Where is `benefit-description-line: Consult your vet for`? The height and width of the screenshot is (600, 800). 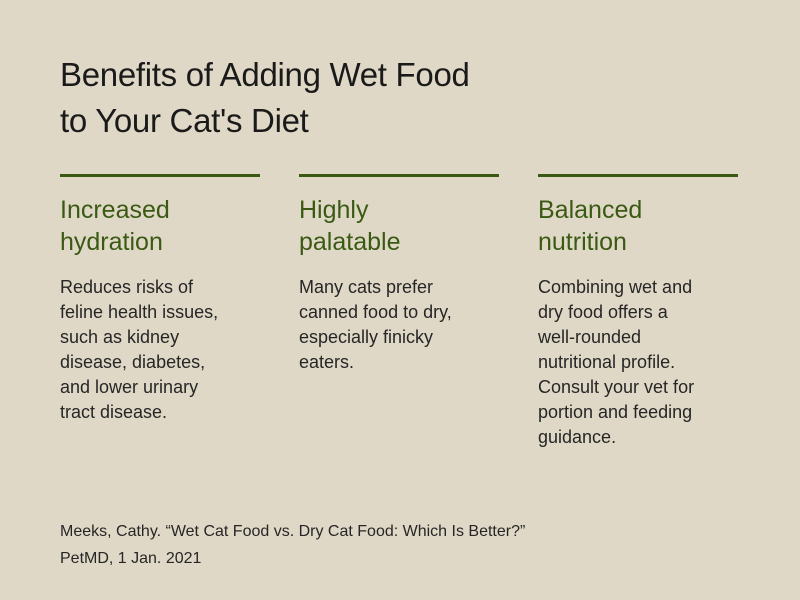
benefit-description-line: Consult your vet for is located at coordinates (616, 387).